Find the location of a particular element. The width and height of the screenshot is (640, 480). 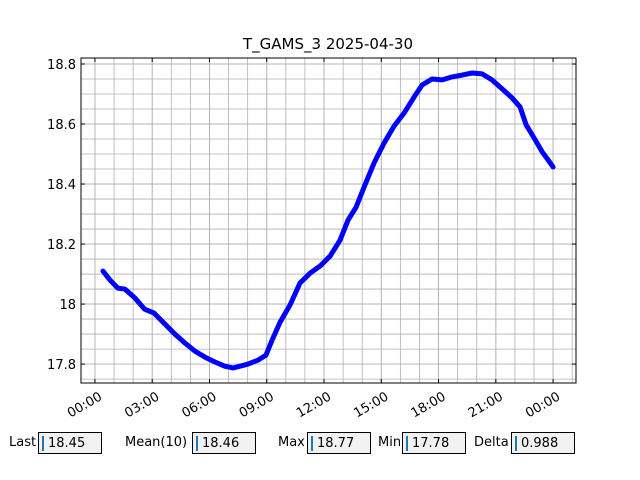

widget-label: Last is located at coordinates (23, 442).